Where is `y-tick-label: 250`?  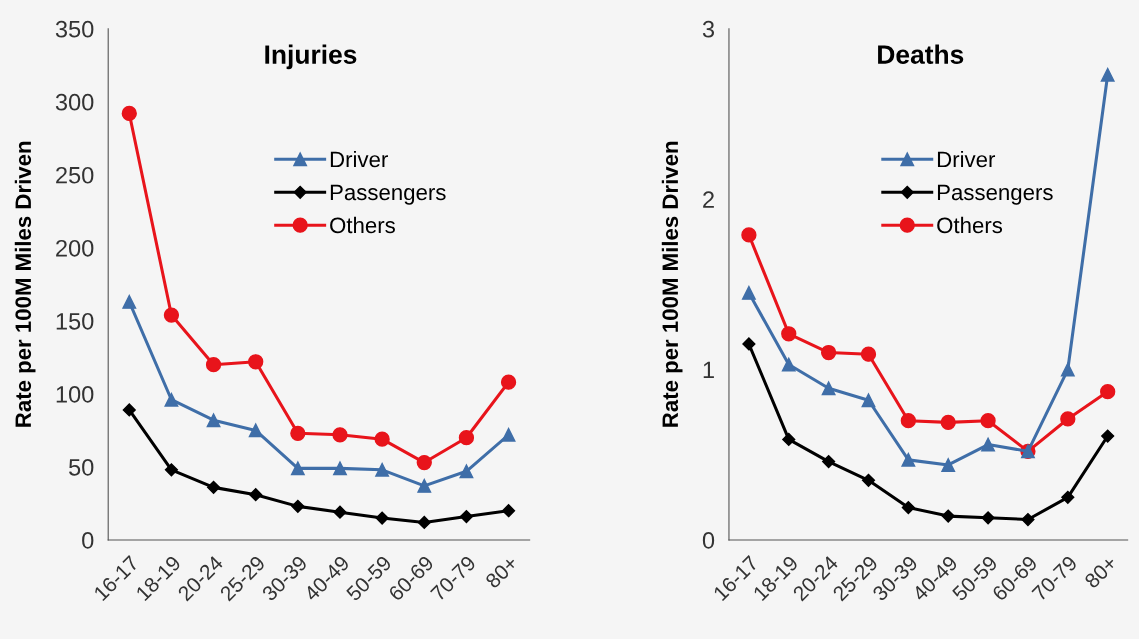
y-tick-label: 250 is located at coordinates (75, 175).